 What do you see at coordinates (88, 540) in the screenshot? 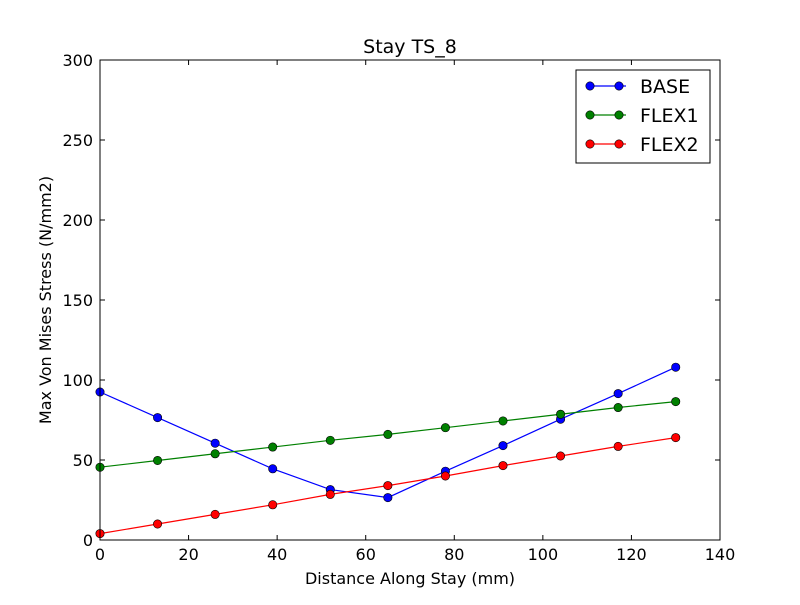
I see `y-tick-label: 0` at bounding box center [88, 540].